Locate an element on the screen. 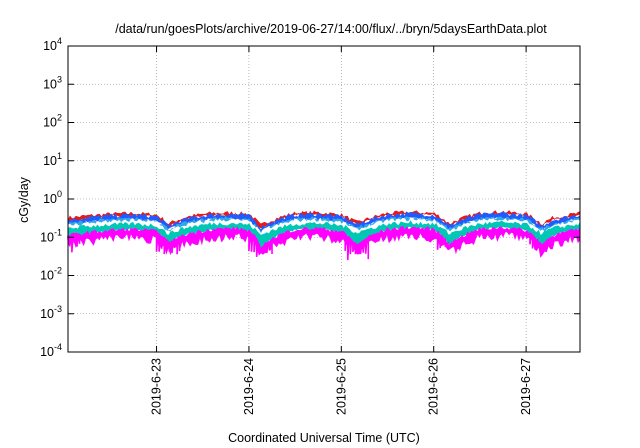 The height and width of the screenshot is (448, 640). series-band is located at coordinates (324, 242).